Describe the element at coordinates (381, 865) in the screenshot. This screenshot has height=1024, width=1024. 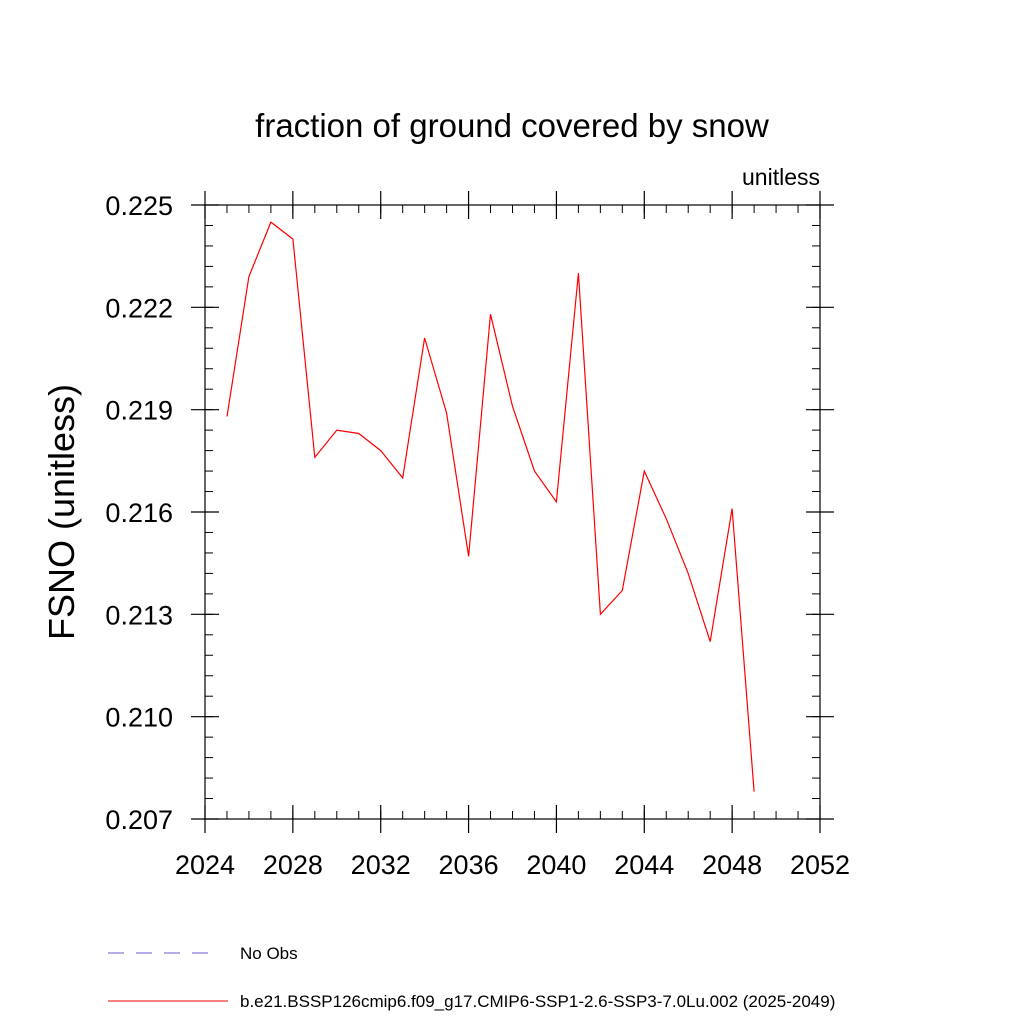
I see `x-tick-label: 2032` at that location.